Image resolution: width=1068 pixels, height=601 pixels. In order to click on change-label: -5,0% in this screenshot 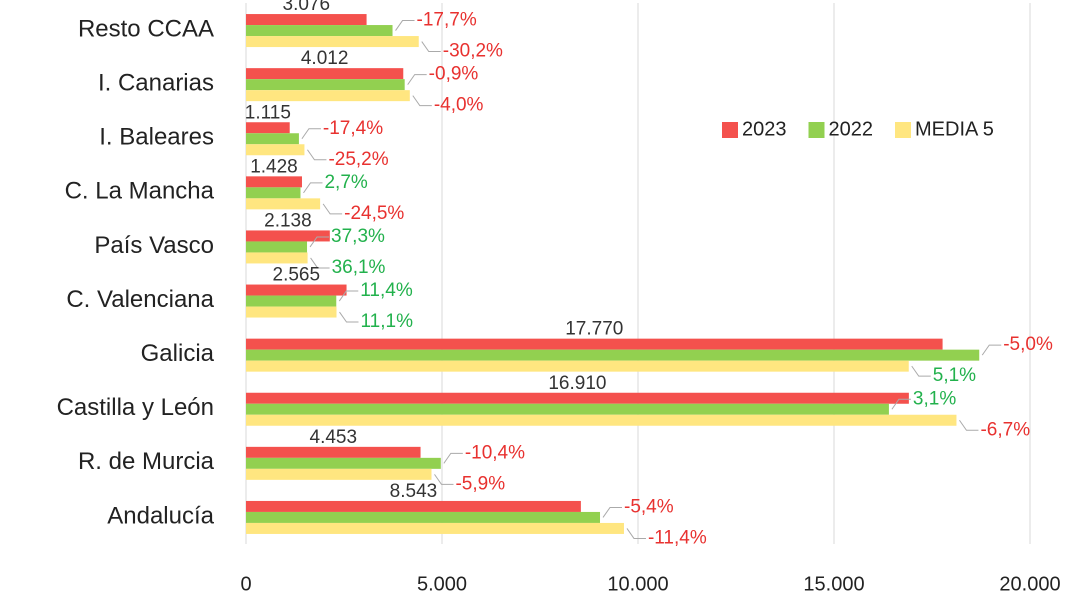, I will do `click(1028, 344)`.